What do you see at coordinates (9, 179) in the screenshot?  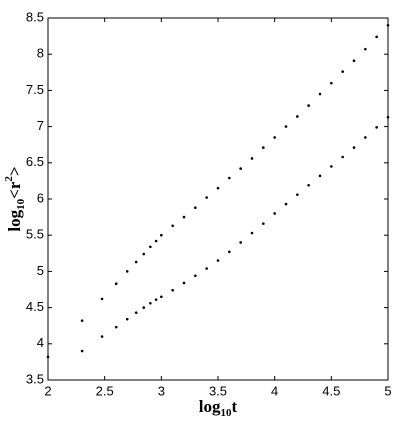 I see `y-label-sup: 2` at bounding box center [9, 179].